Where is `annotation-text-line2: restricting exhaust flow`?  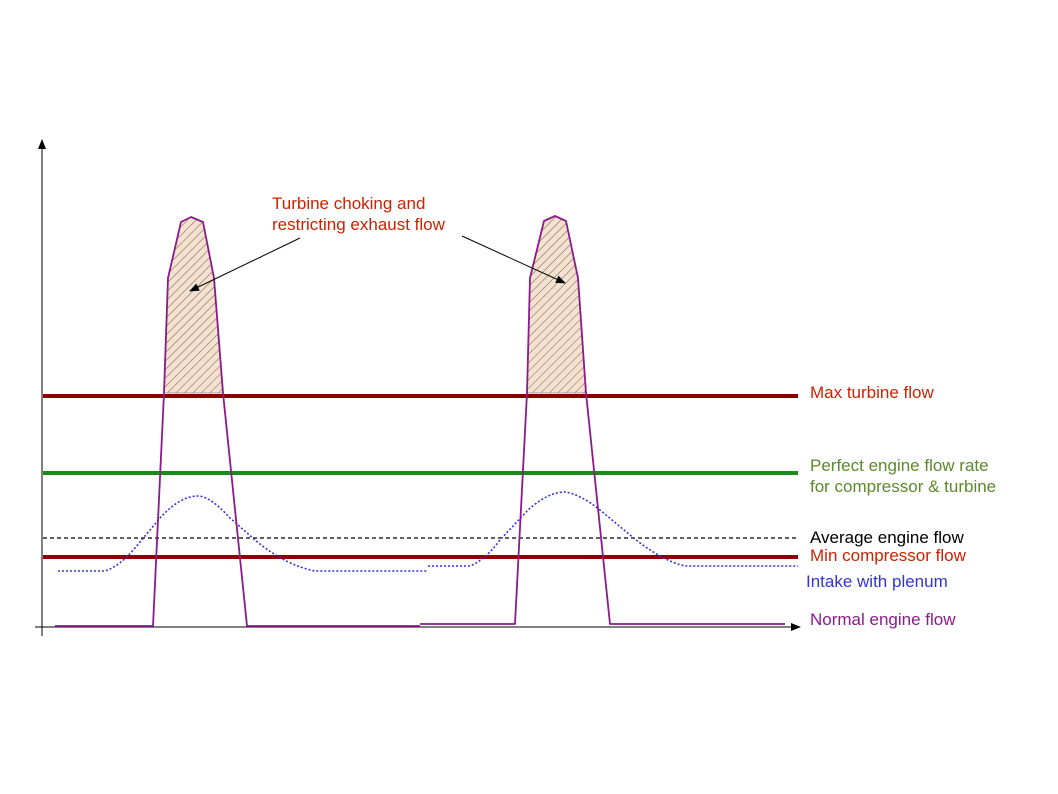
annotation-text-line2: restricting exhaust flow is located at coordinates (359, 224).